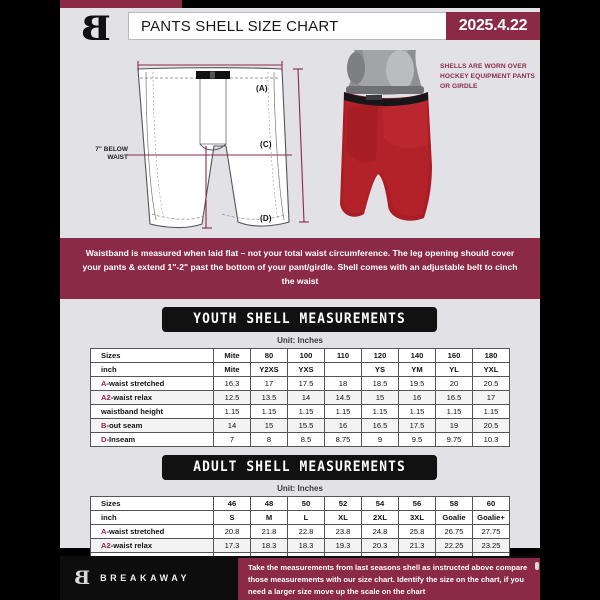  I want to click on table-cell: 14.5, so click(343, 397).